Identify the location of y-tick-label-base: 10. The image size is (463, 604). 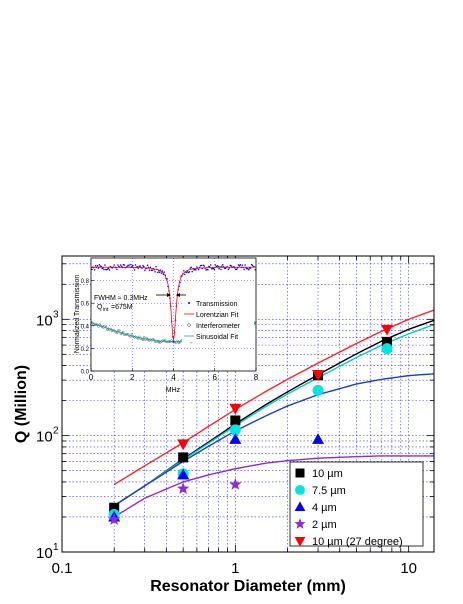
(44, 553).